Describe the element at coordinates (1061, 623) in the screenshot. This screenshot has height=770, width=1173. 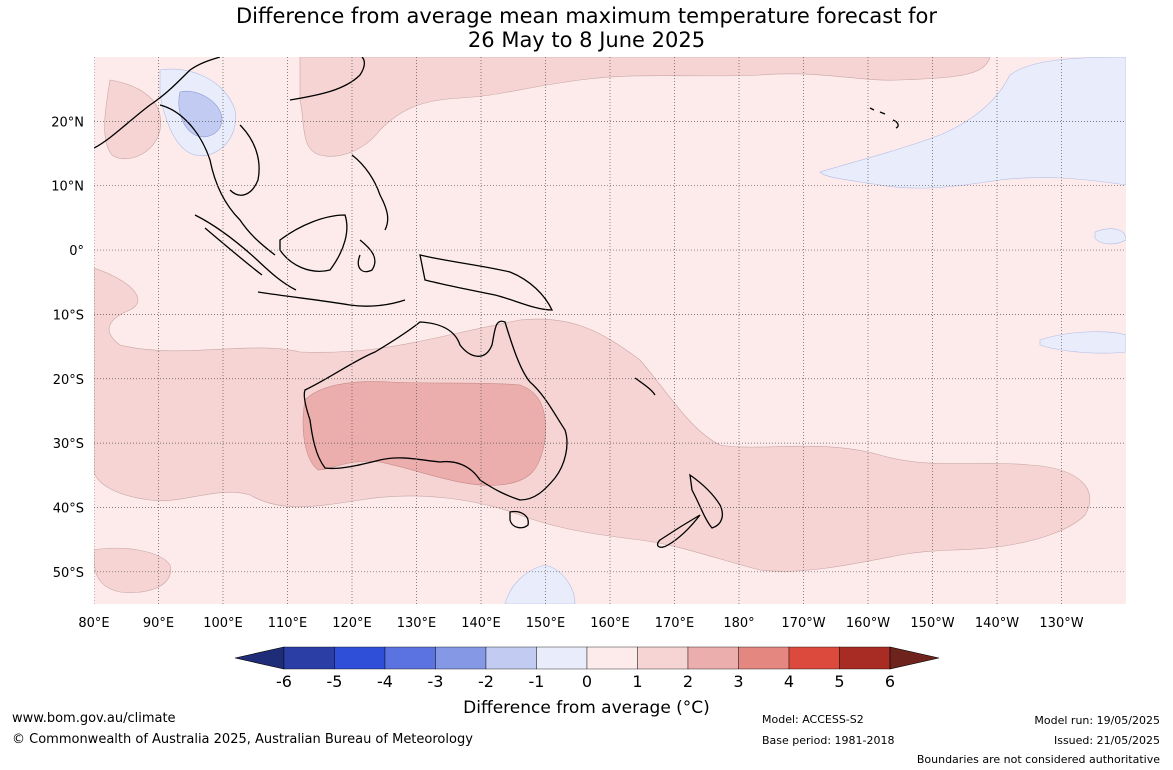
I see `longitude-label: 130°W` at that location.